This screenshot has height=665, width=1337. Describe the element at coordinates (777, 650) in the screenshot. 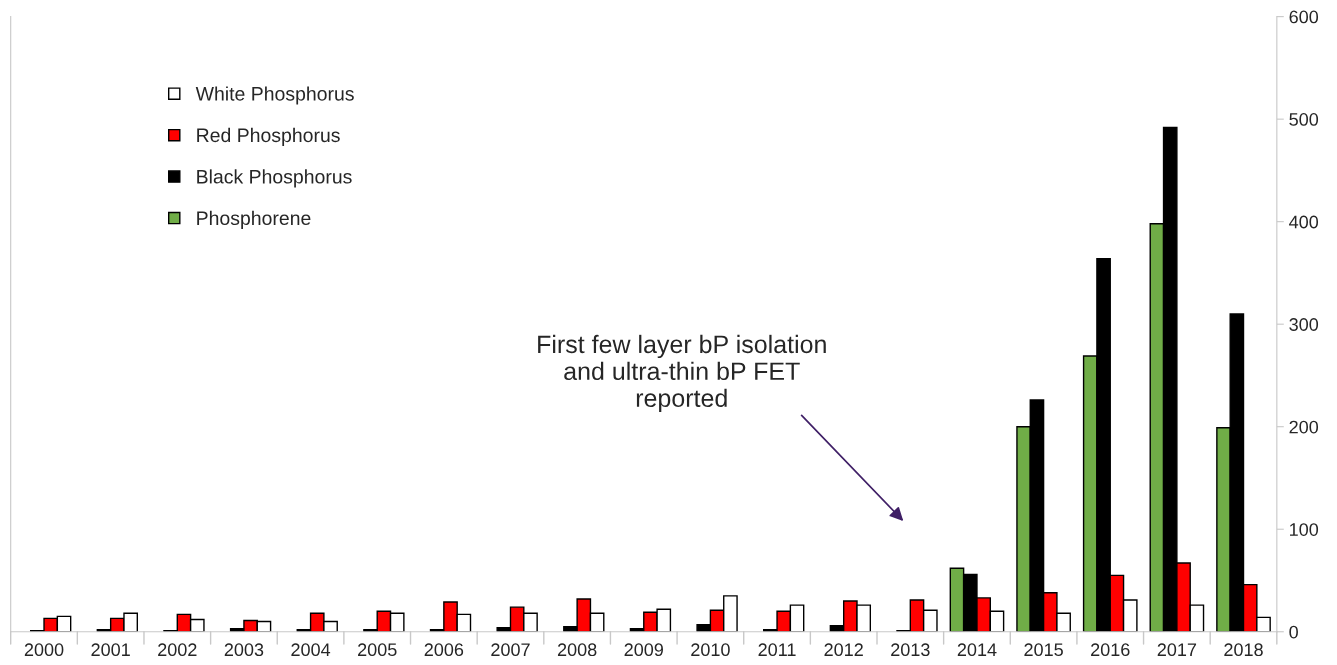

I see `x-tick-label: 2011` at that location.